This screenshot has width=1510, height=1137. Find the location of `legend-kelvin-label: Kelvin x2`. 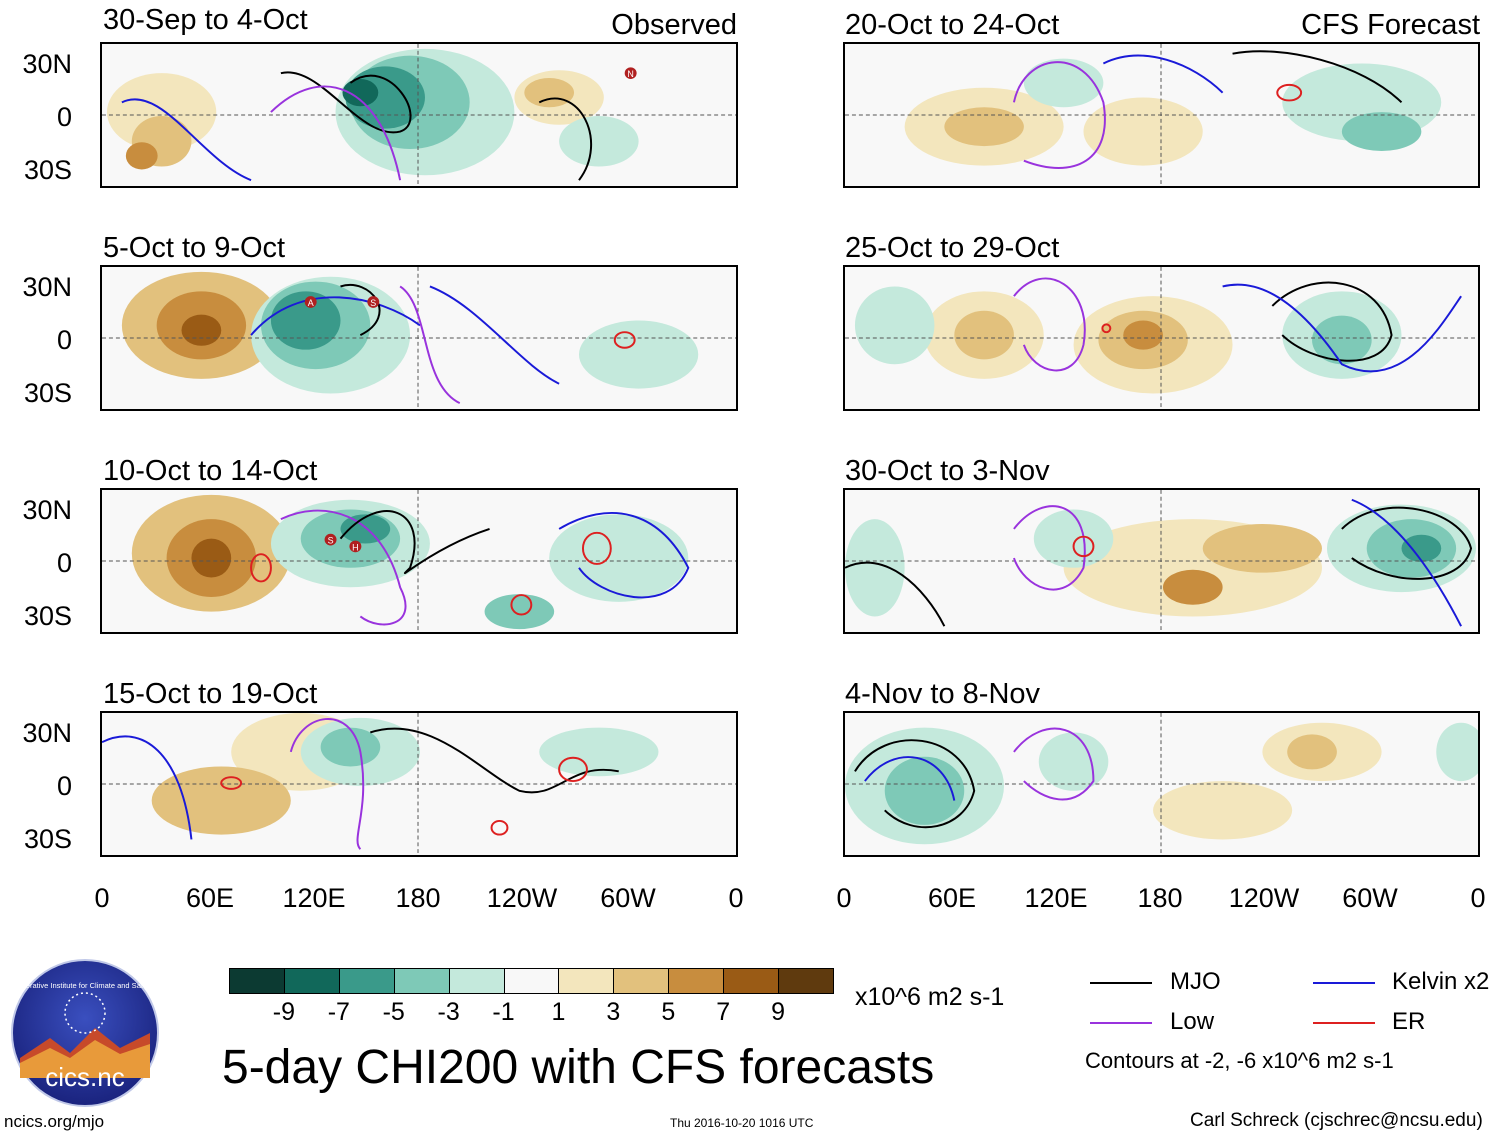

legend-kelvin-label: Kelvin x2 is located at coordinates (1441, 981).